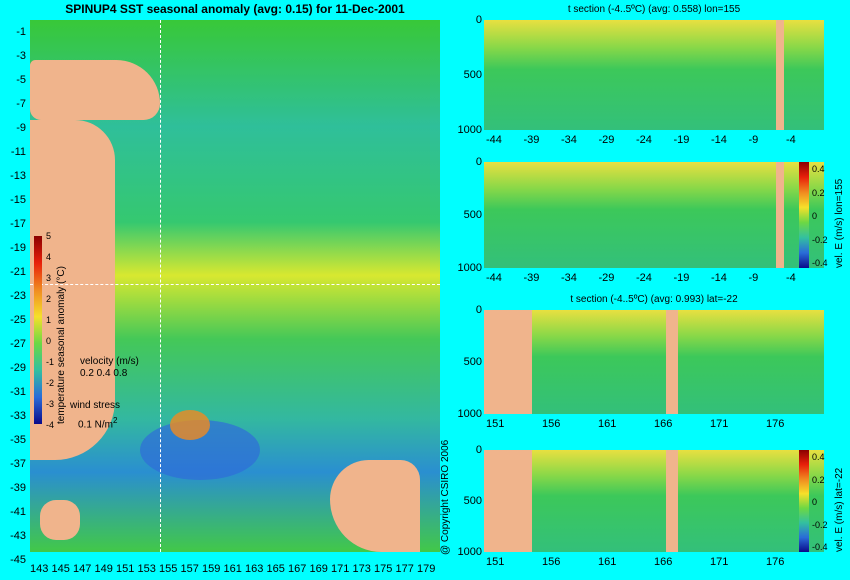  I want to click on panel-title: t section (-4..5ºC) (avg: 0.993) lat=-22, so click(654, 299).